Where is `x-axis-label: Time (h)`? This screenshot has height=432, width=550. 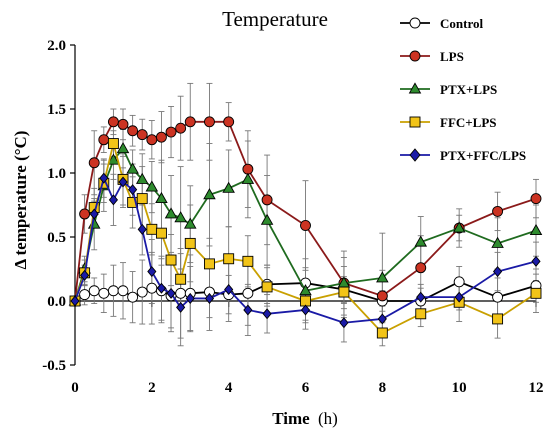
x-axis-label: Time (h) is located at coordinates (305, 418).